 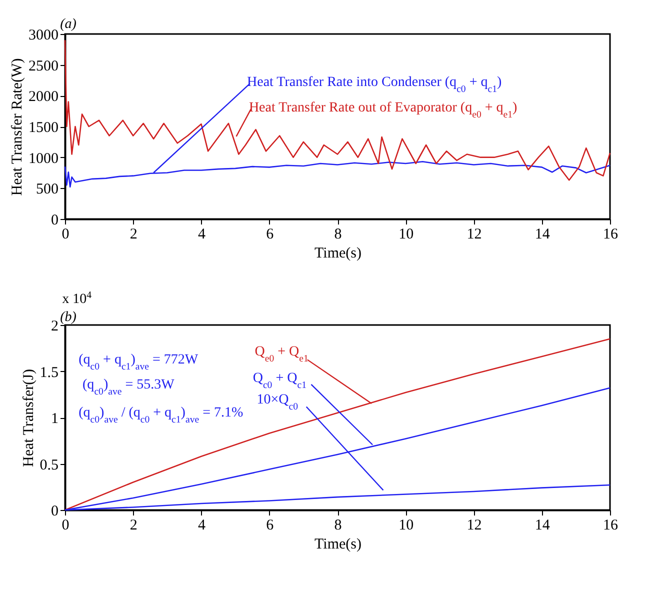 I want to click on text: Q$_{e0}$ + Q$_{e1}$, so click(x=281, y=354).